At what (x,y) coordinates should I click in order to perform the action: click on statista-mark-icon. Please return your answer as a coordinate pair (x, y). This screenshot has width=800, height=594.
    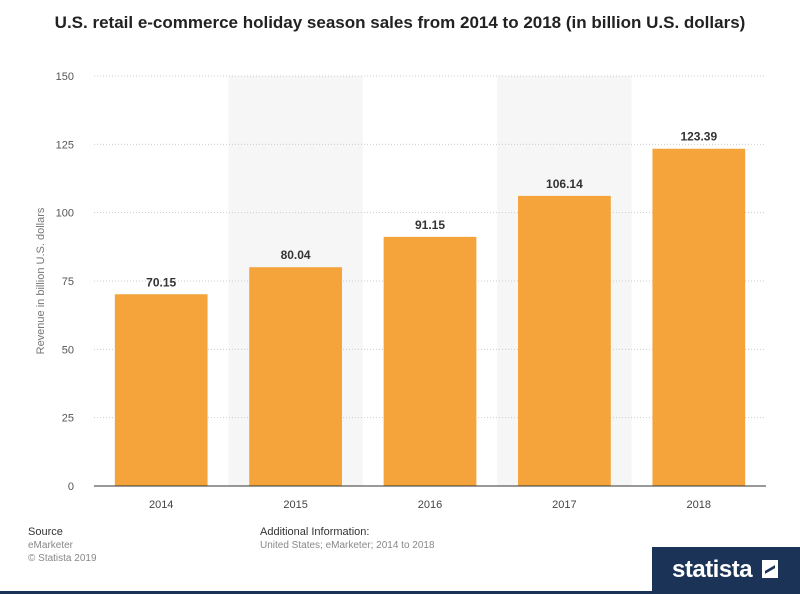
    Looking at the image, I should click on (770, 569).